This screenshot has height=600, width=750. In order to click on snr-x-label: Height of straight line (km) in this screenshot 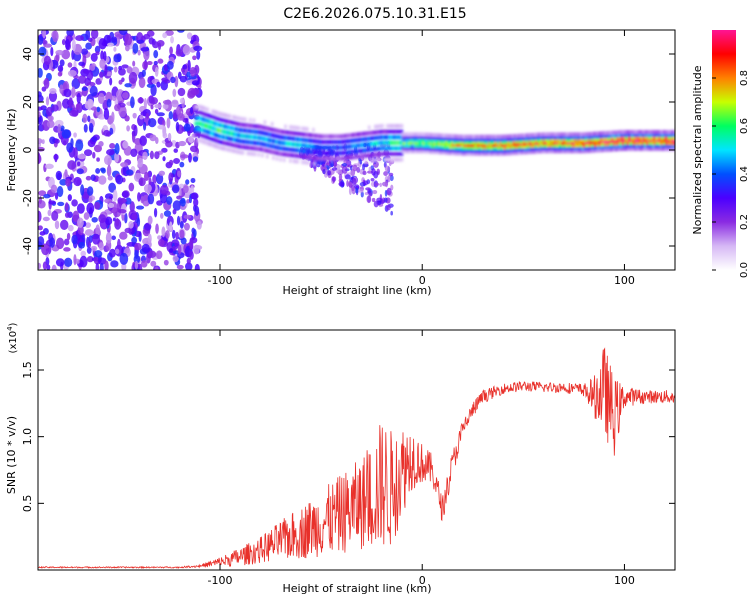, I will do `click(356, 588)`.